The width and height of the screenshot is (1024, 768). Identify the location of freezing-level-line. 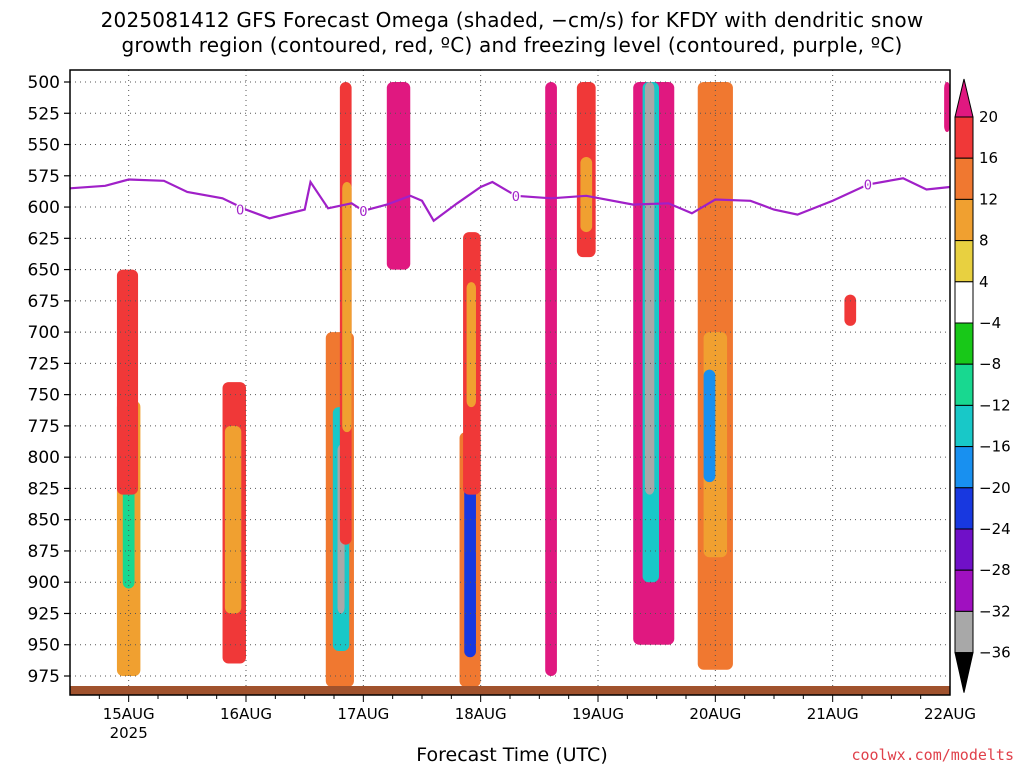
(510, 200).